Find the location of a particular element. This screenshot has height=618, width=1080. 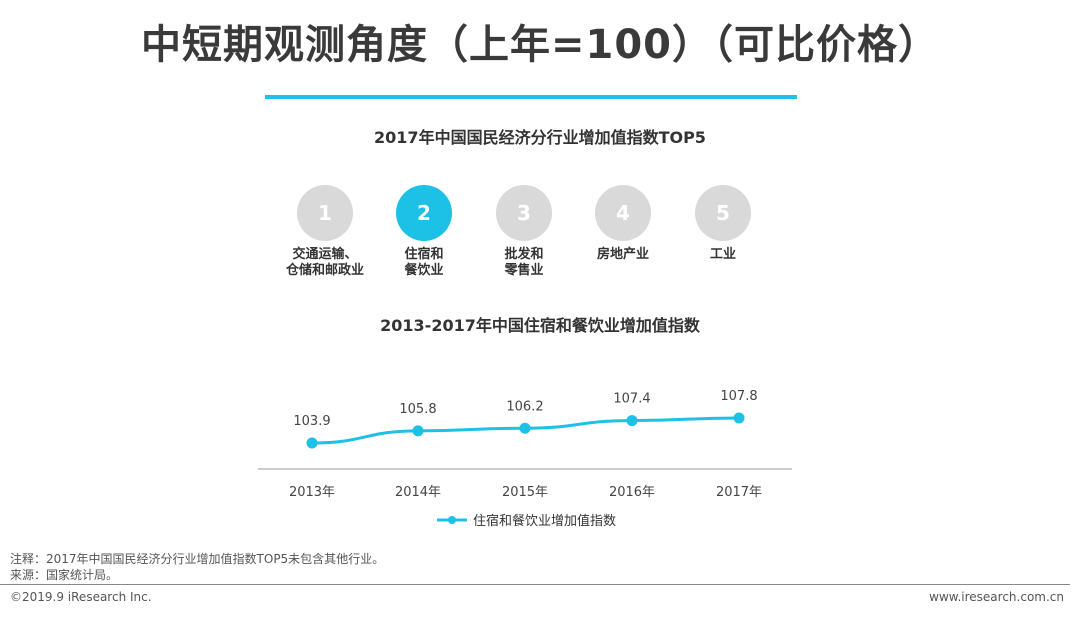

legend: 住宿和餐饮业增加值指数 is located at coordinates (526, 521).